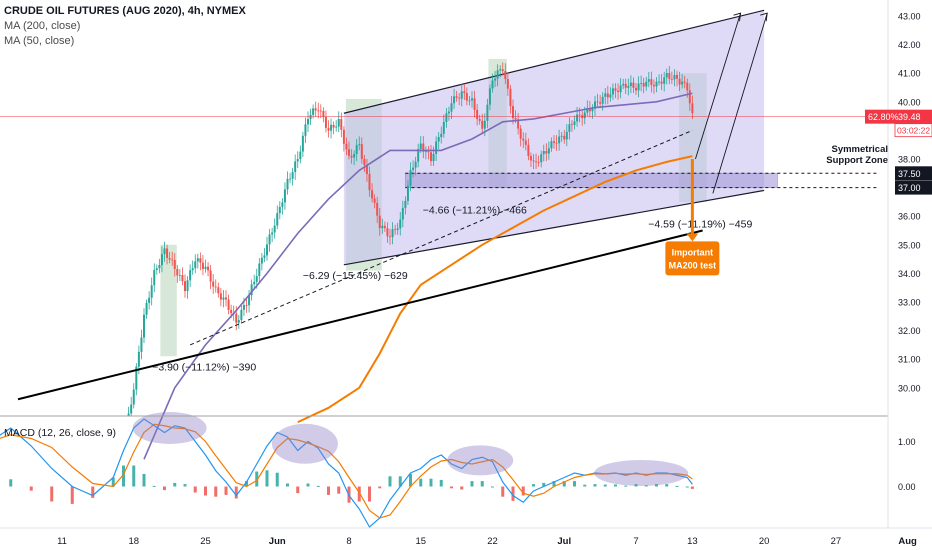  I want to click on price-tick-7: 36.00, so click(909, 217).